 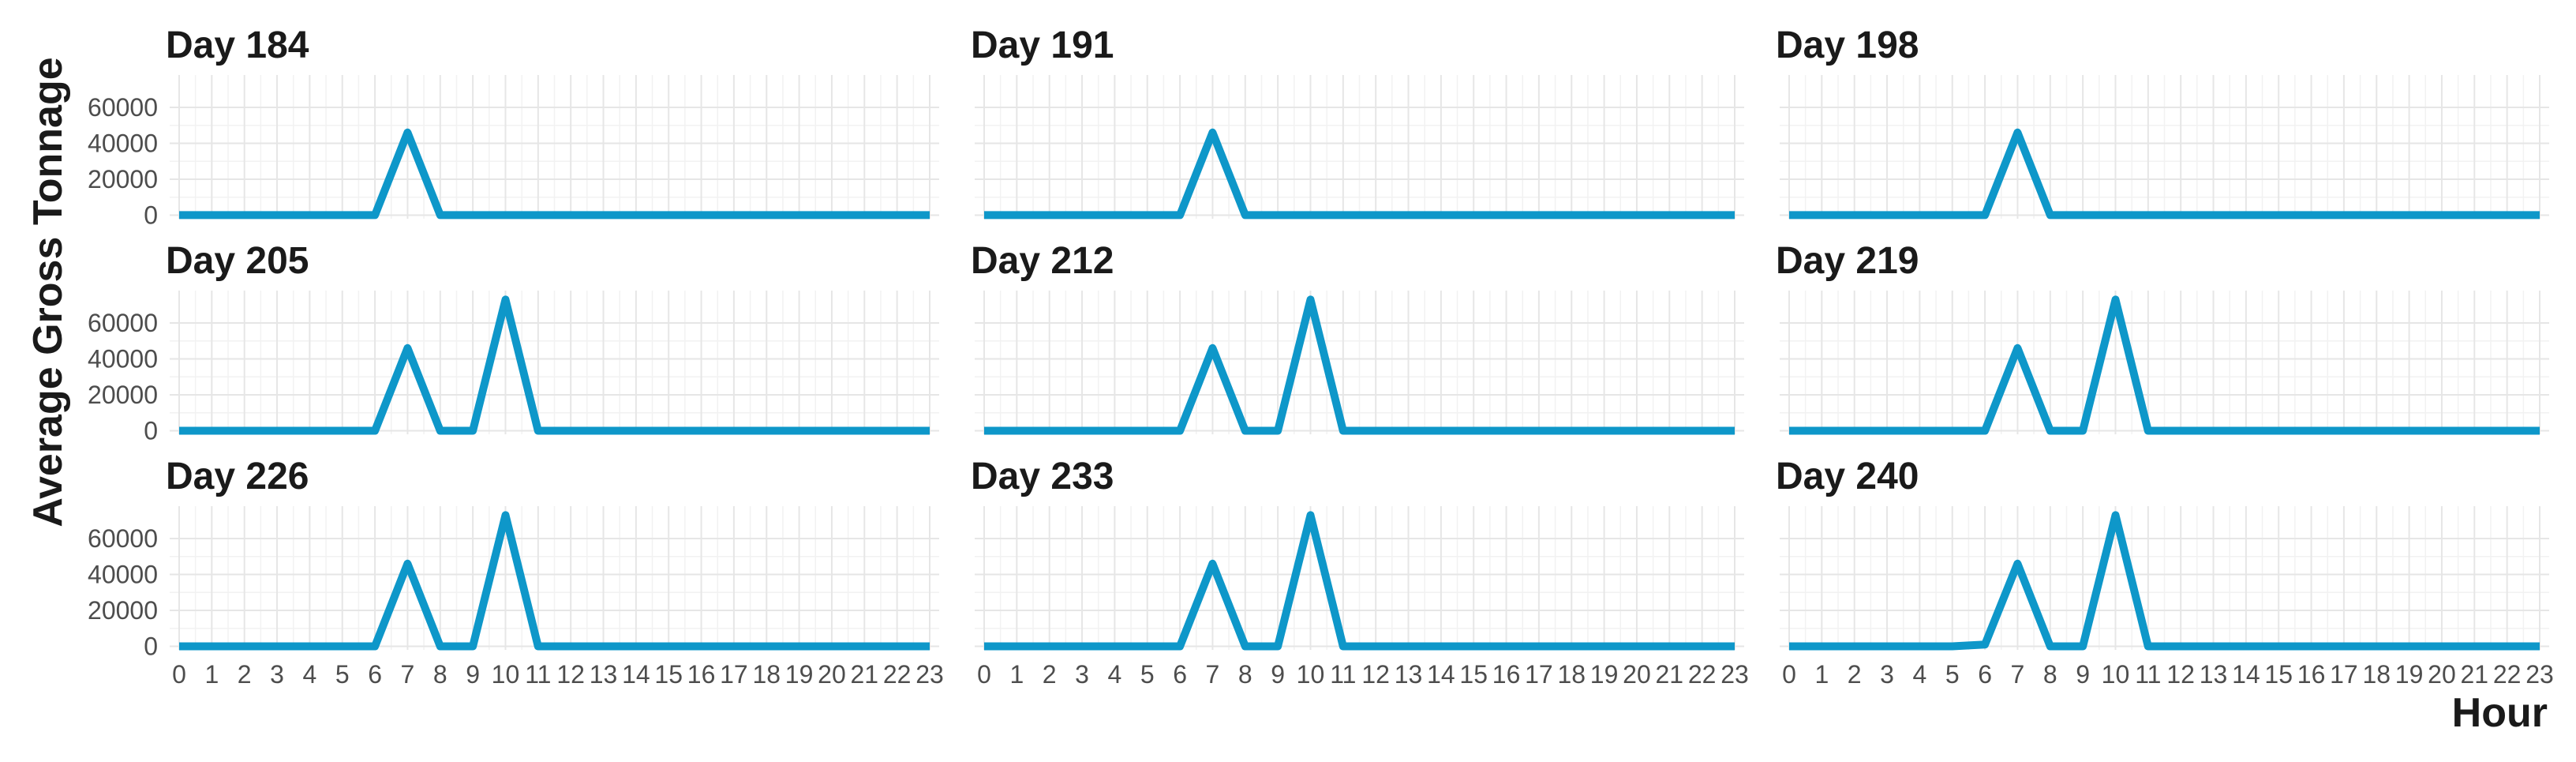 What do you see at coordinates (237, 45) in the screenshot?
I see `panel-title: Day 184` at bounding box center [237, 45].